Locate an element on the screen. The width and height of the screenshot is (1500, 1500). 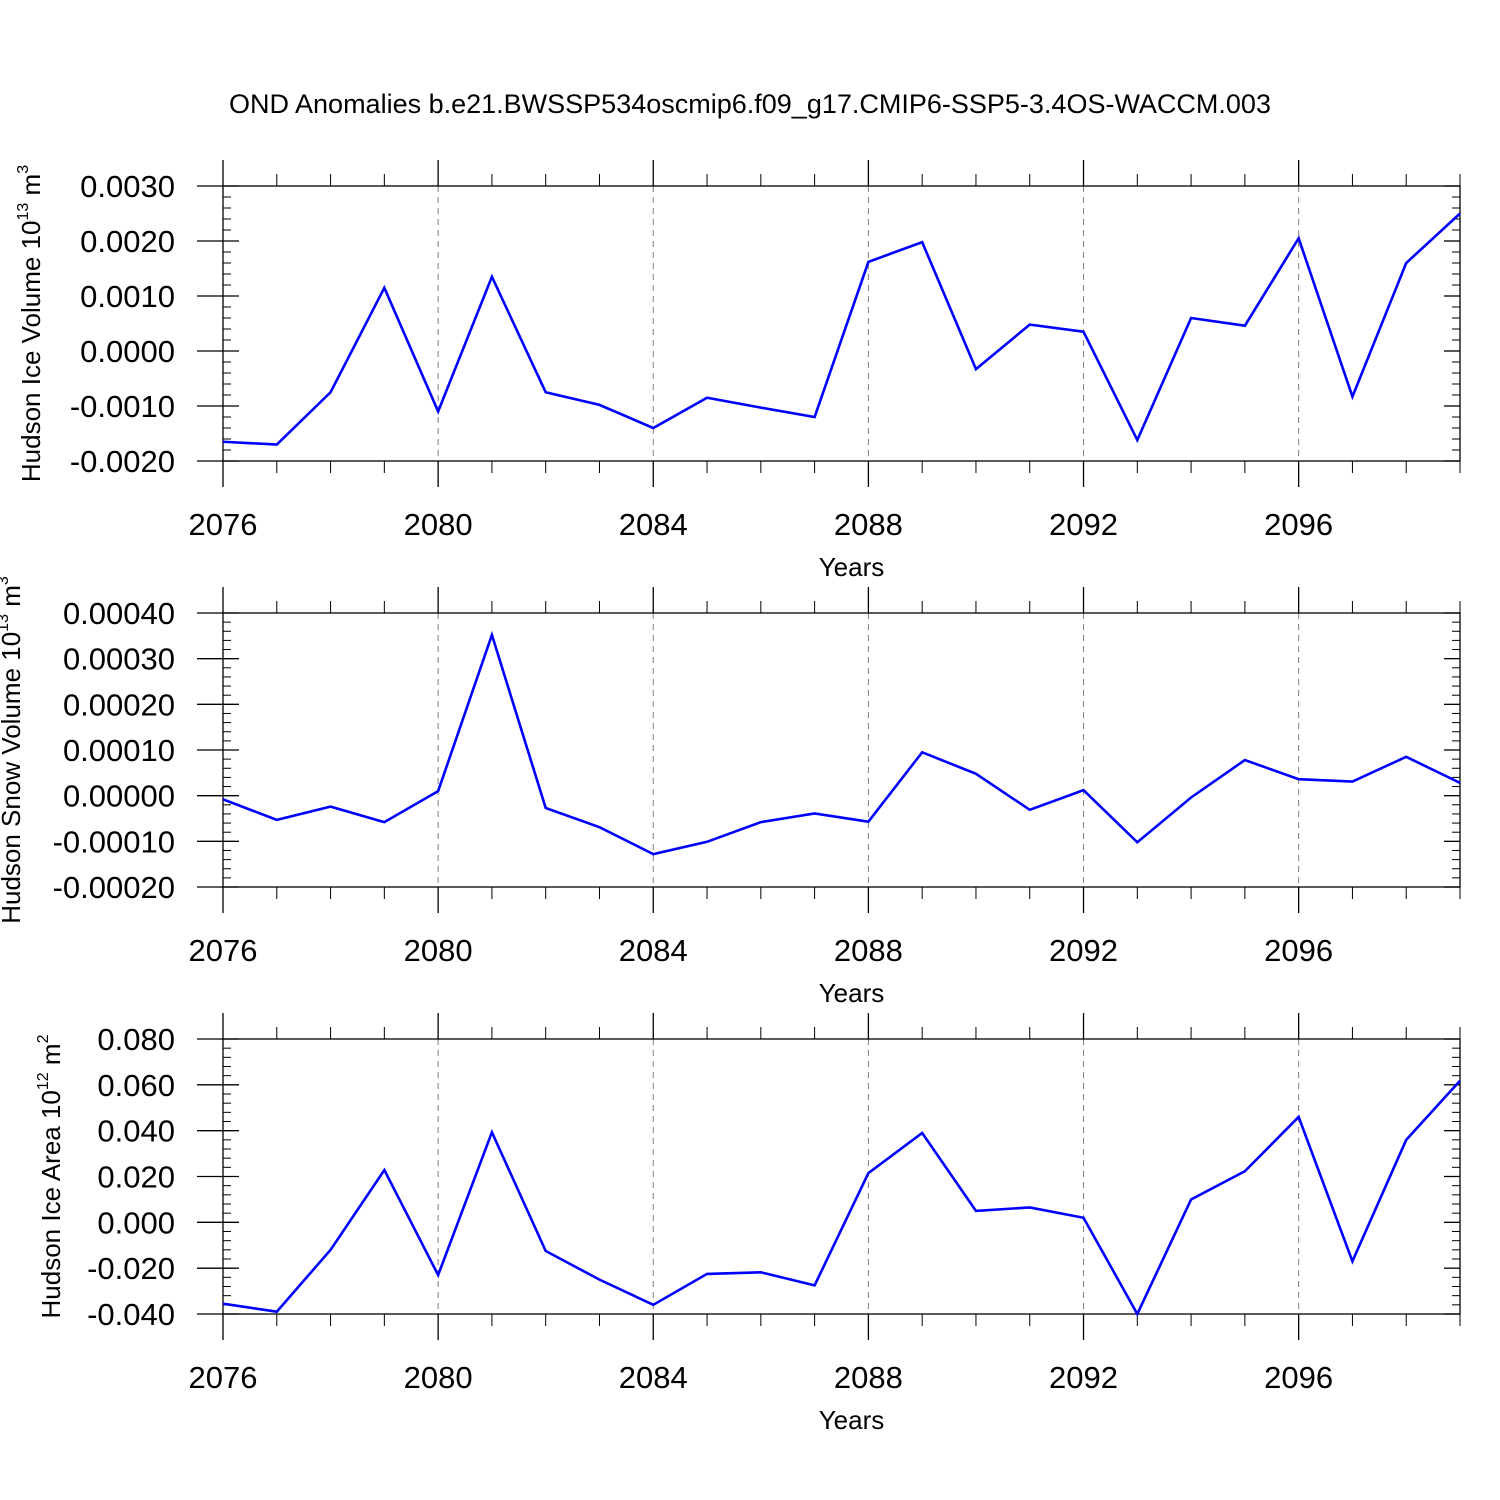
y-tick-label: -0.040 is located at coordinates (131, 1314).